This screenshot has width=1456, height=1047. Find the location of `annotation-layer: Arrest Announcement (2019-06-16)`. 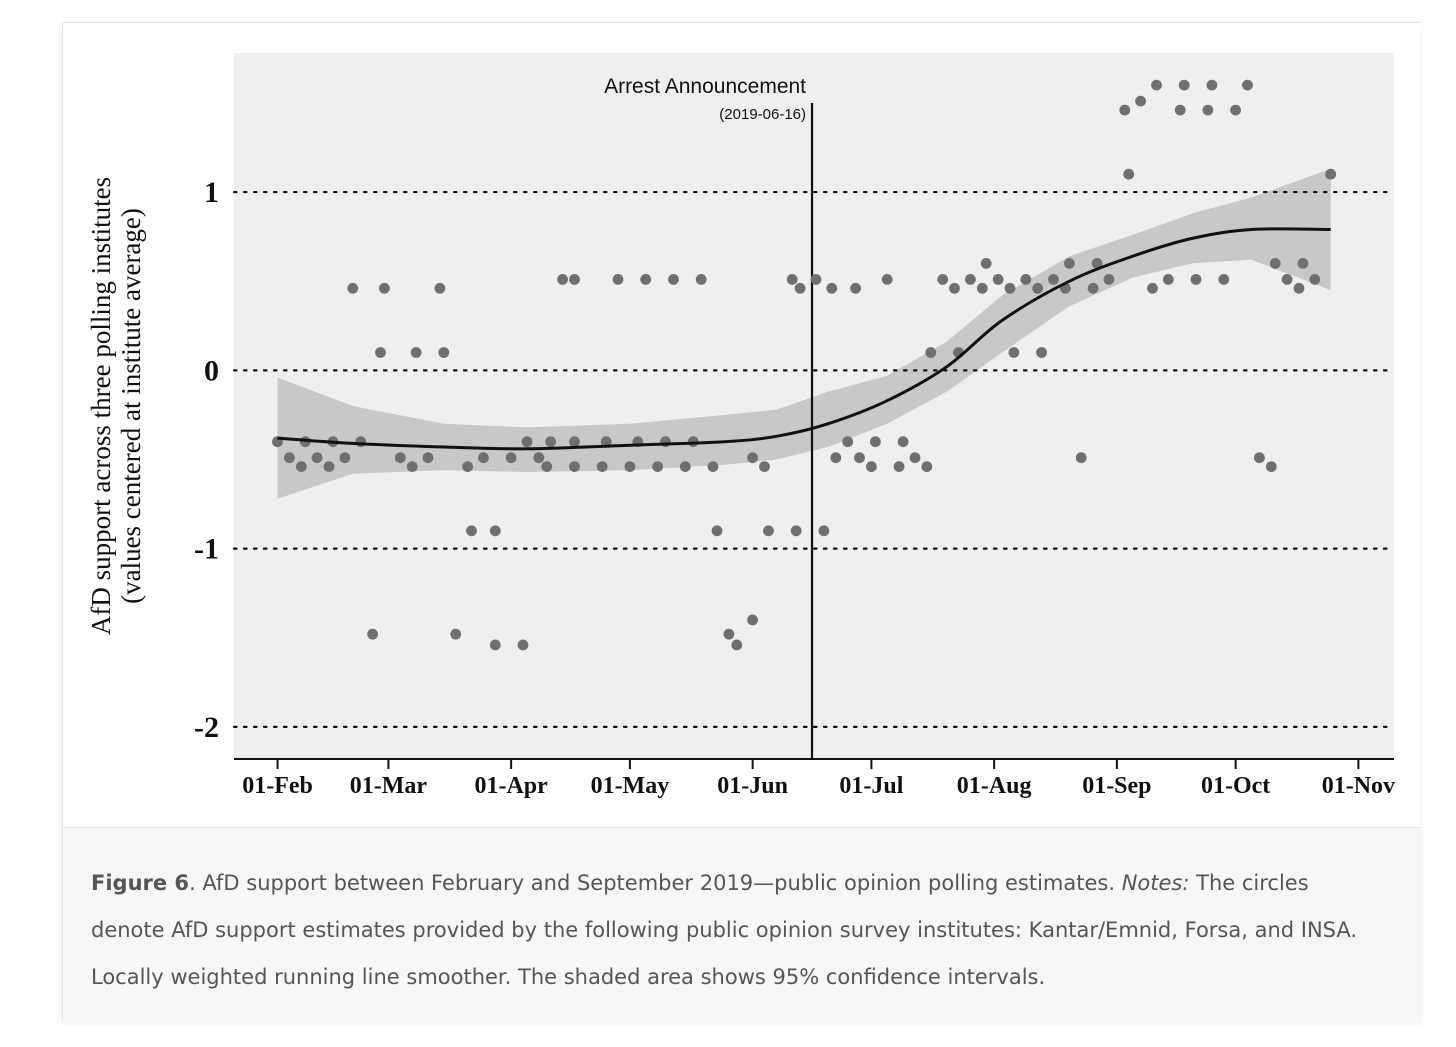

annotation-layer: Arrest Announcement (2019-06-16) is located at coordinates (709, 417).